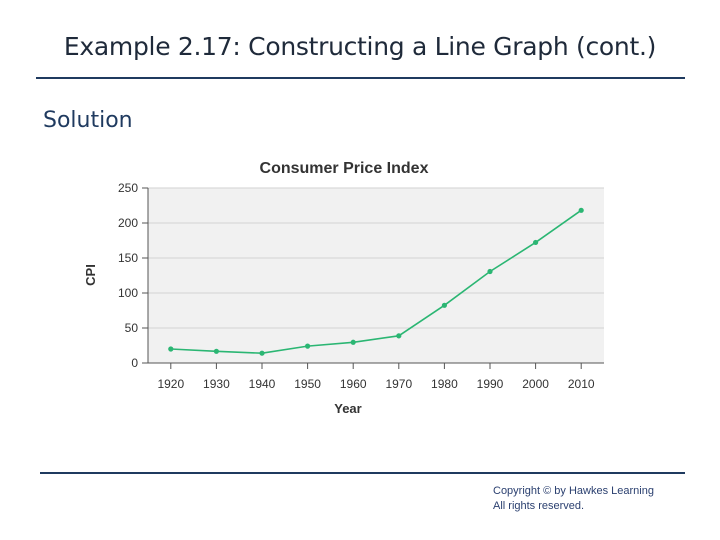 This screenshot has height=540, width=720. I want to click on data-point-1960, so click(353, 342).